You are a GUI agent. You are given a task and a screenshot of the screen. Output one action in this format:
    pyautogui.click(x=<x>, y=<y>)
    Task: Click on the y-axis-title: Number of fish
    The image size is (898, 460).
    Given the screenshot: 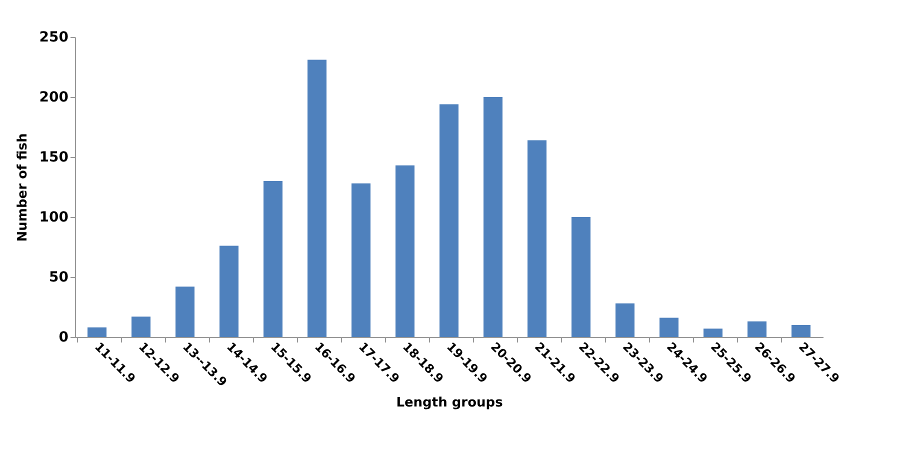 What is the action you would take?
    pyautogui.click(x=22, y=187)
    